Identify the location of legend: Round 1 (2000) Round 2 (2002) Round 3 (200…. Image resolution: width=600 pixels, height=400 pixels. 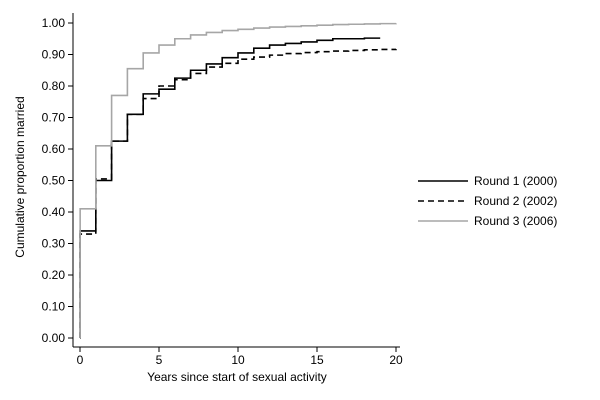
(487, 201).